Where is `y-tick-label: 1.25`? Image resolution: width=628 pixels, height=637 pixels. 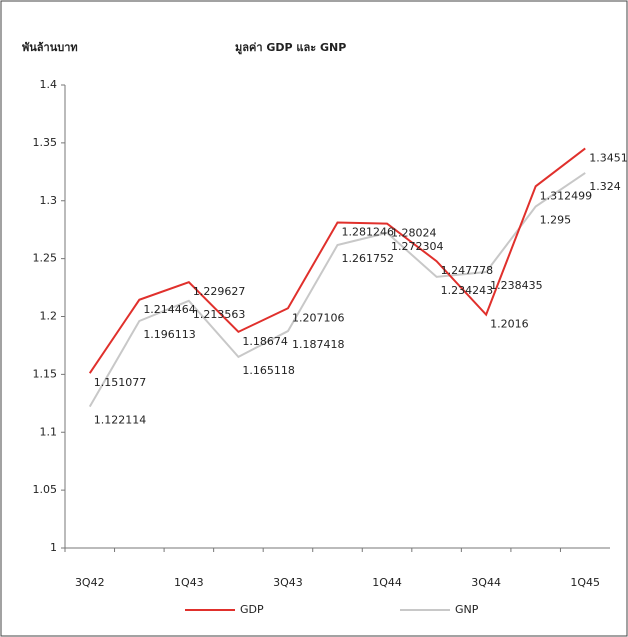 y-tick-label: 1.25 is located at coordinates (45, 258).